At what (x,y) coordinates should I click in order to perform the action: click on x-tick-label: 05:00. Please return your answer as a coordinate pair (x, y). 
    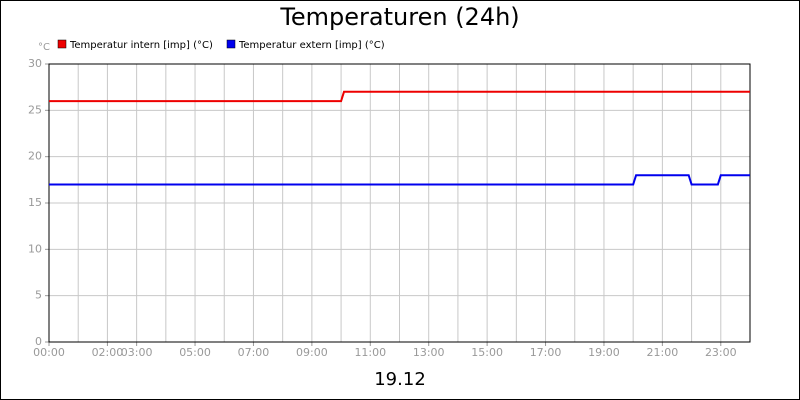
    Looking at the image, I should click on (195, 352).